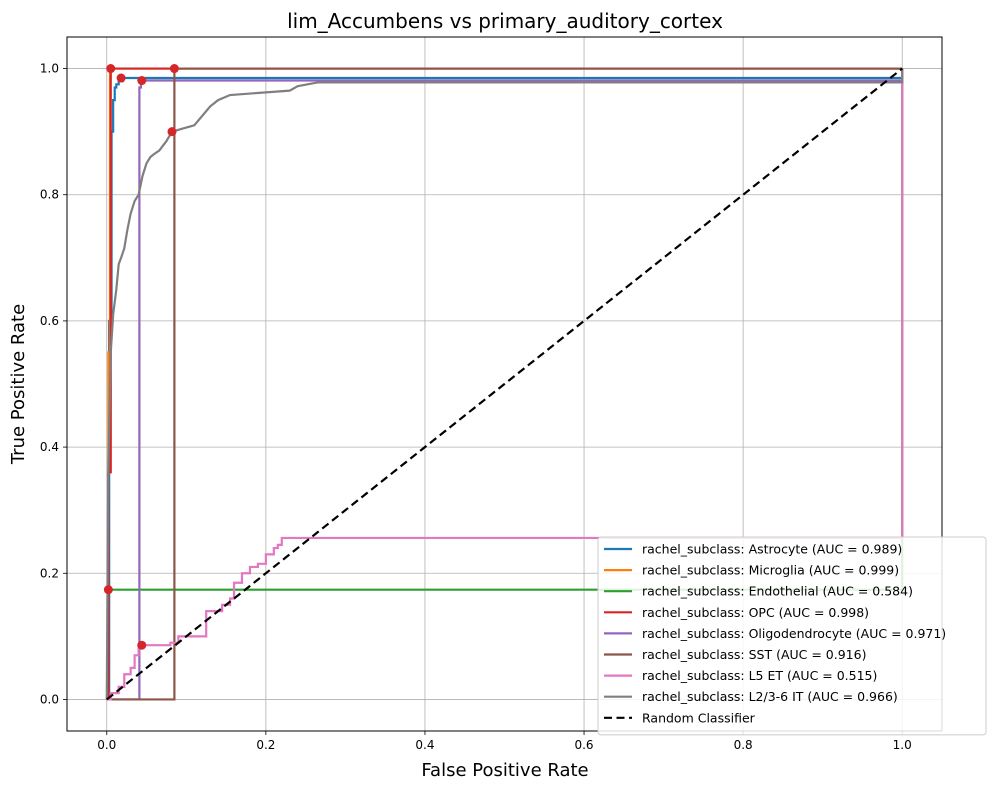 This screenshot has width=994, height=790. I want to click on chart-title: lim_Accumbens vs primary_auditory_cortex, so click(505, 21).